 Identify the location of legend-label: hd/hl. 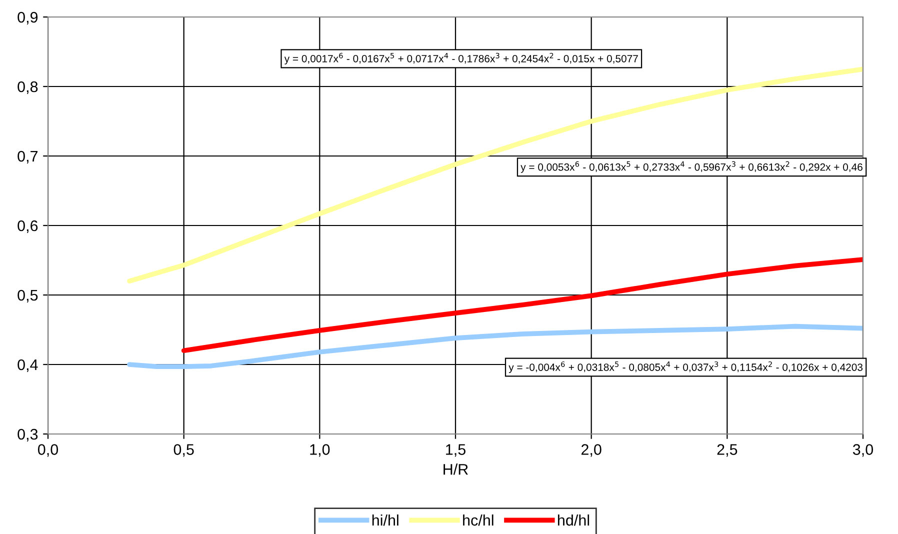
(574, 520).